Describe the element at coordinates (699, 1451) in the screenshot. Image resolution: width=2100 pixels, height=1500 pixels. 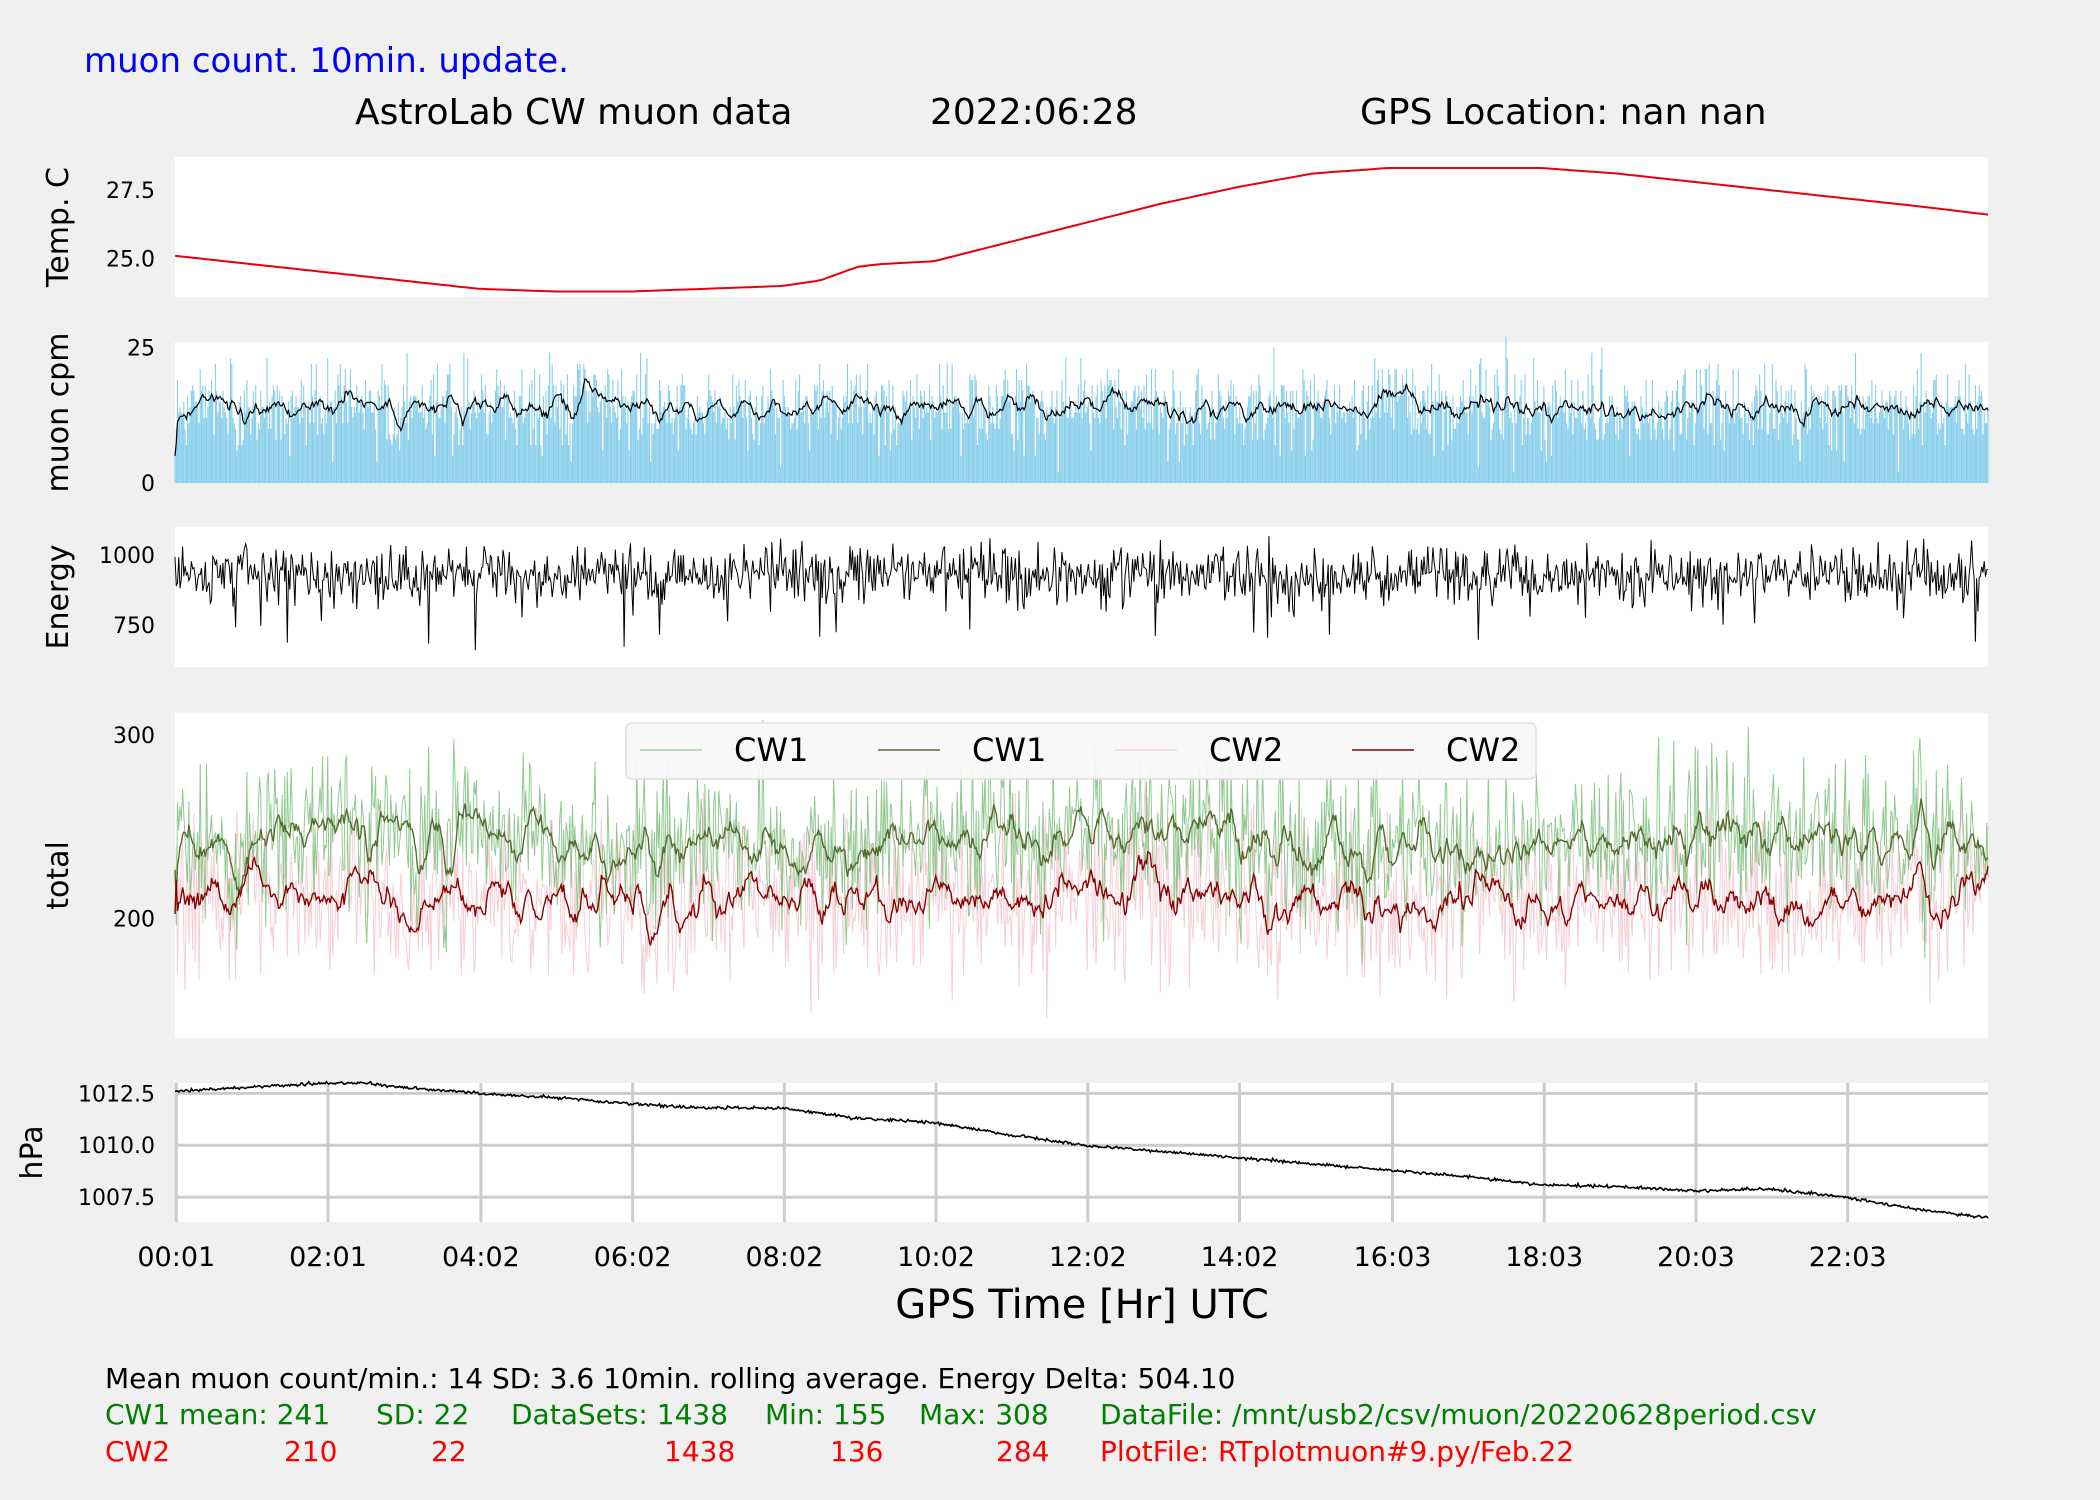
I see `cw2-datasets: 1438` at that location.